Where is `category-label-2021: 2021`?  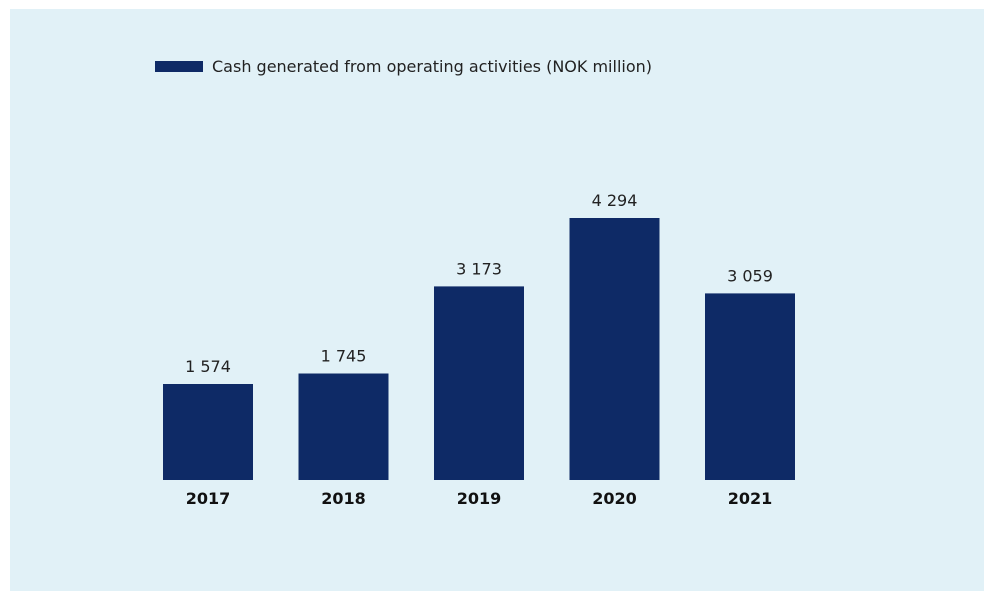
category-label-2021: 2021 is located at coordinates (750, 498).